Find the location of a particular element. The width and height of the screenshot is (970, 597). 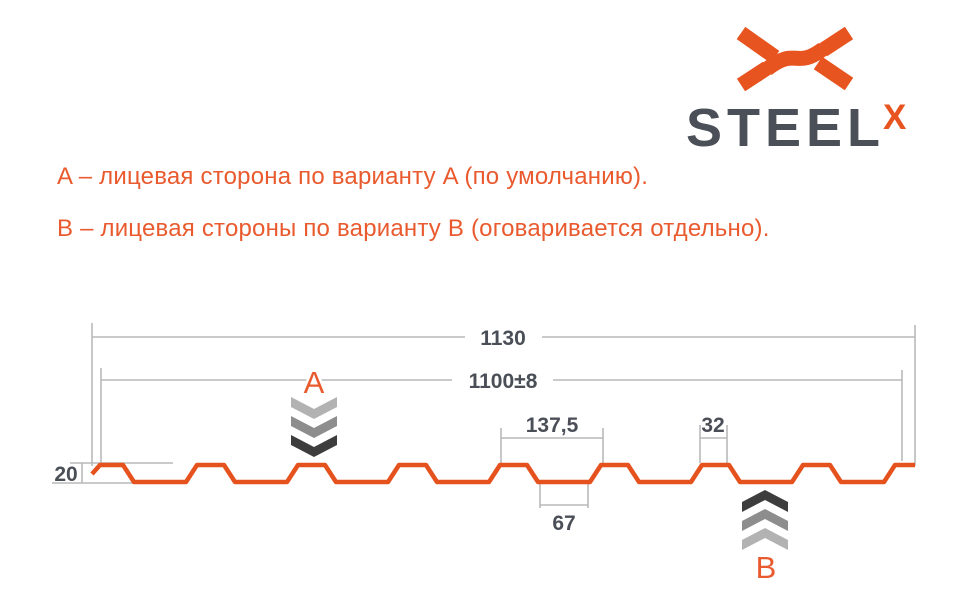

logo-wordmark: STEELX is located at coordinates (797, 128).